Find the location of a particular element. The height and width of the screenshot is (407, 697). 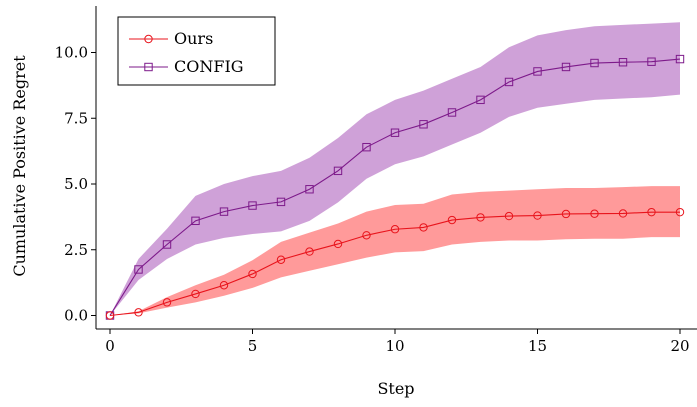

x-tick-label: 20 is located at coordinates (679, 346).